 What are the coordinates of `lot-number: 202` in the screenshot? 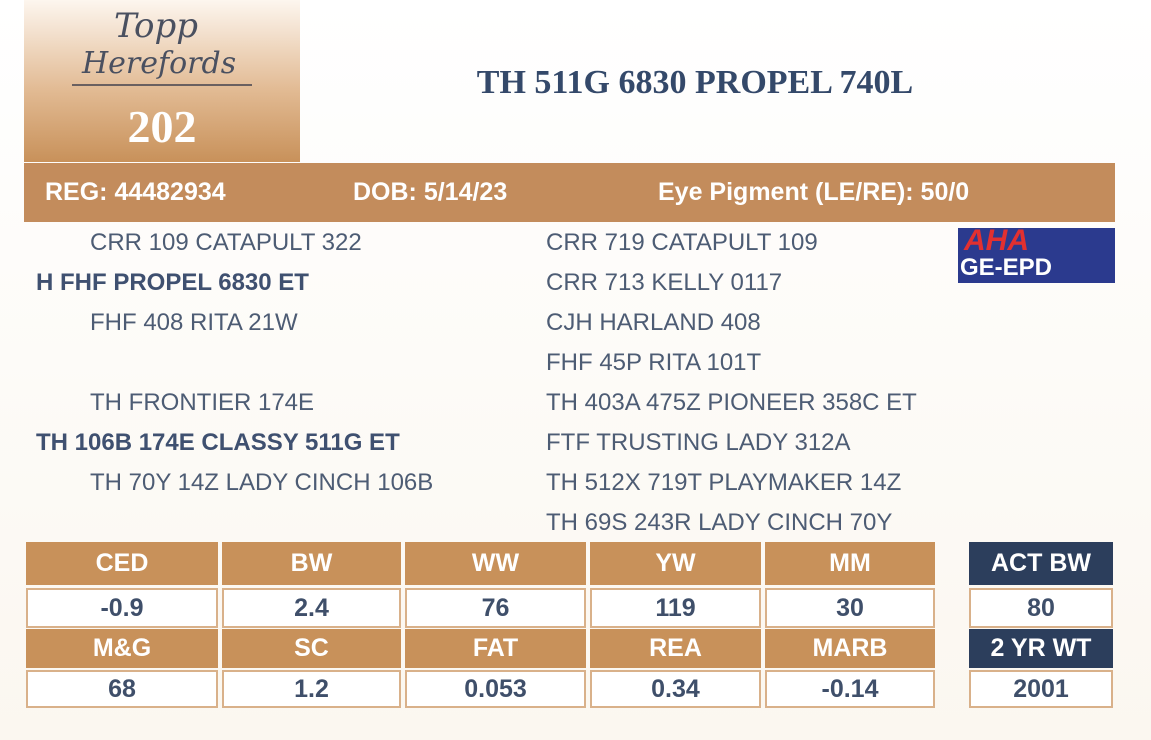 It's located at (162, 126).